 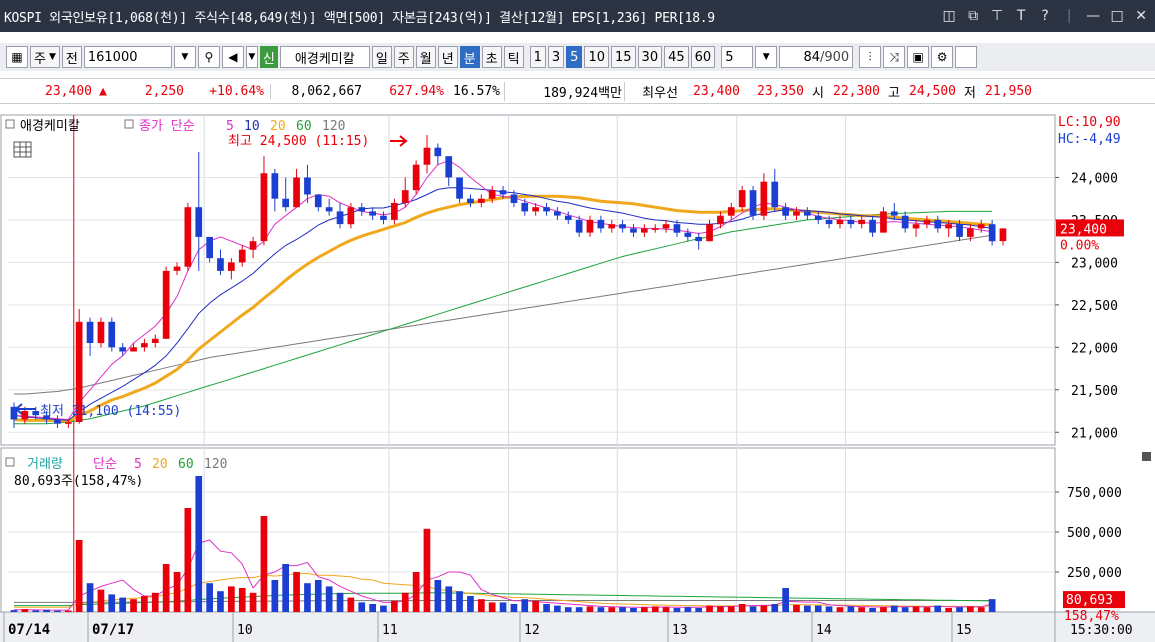 What do you see at coordinates (232, 57) in the screenshot?
I see `speaker-icon: ◀` at bounding box center [232, 57].